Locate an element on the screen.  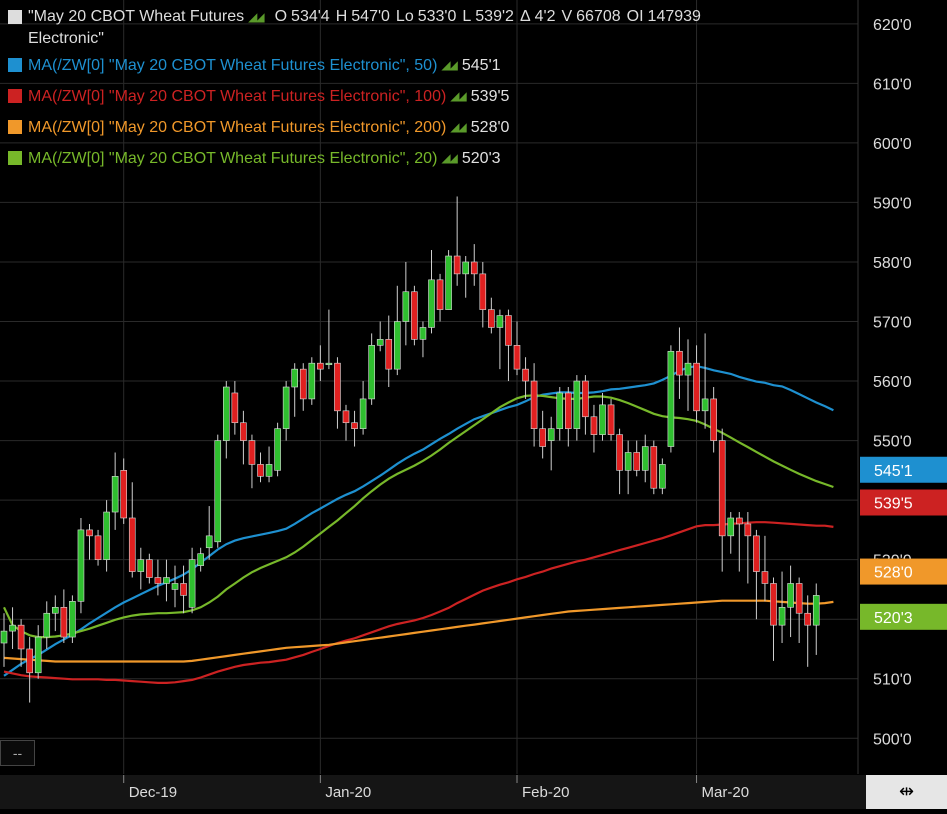
quote-swatch is located at coordinates (15, 17).